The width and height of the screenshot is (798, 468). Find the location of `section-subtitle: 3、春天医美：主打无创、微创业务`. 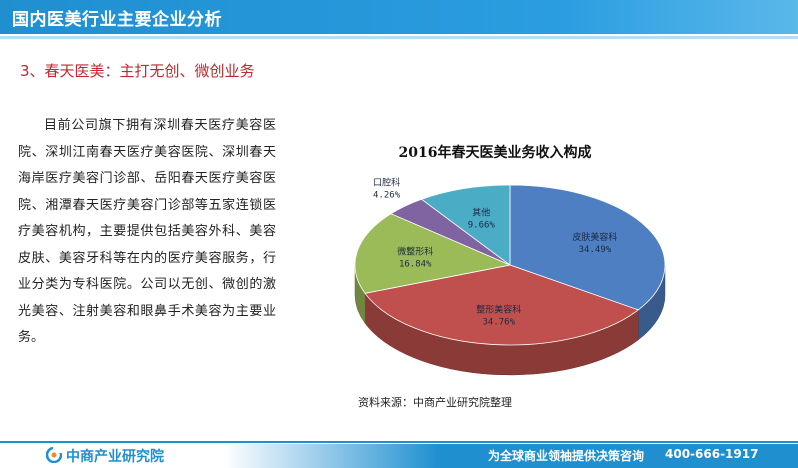

section-subtitle: 3、春天医美：主打无创、微创业务 is located at coordinates (137, 71).